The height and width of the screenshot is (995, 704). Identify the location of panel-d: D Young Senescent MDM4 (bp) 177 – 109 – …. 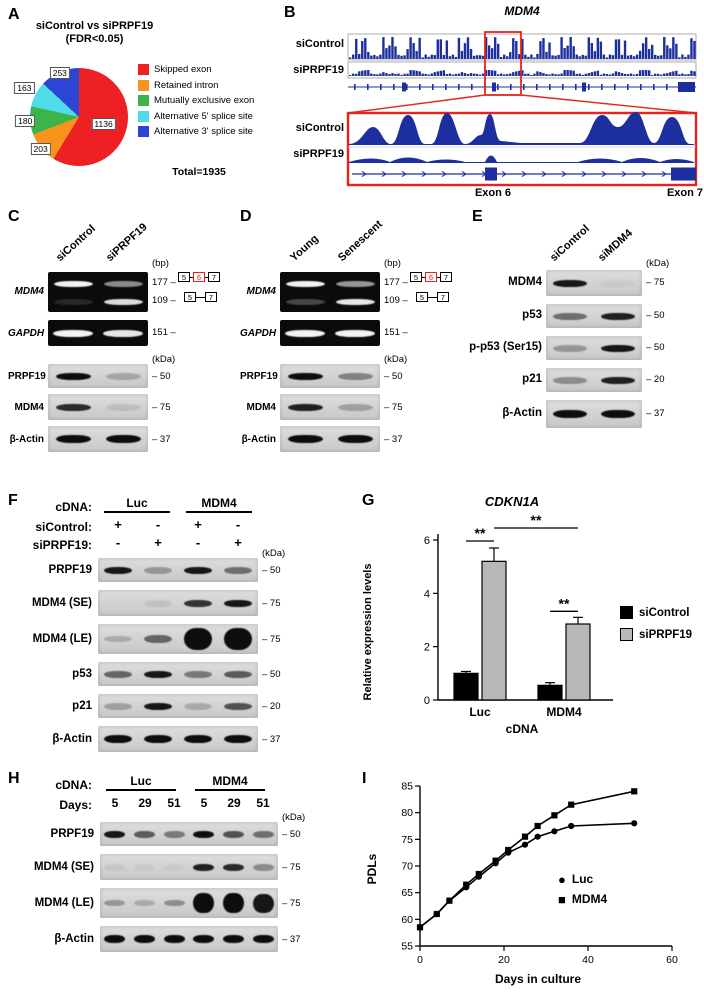
(356, 338).